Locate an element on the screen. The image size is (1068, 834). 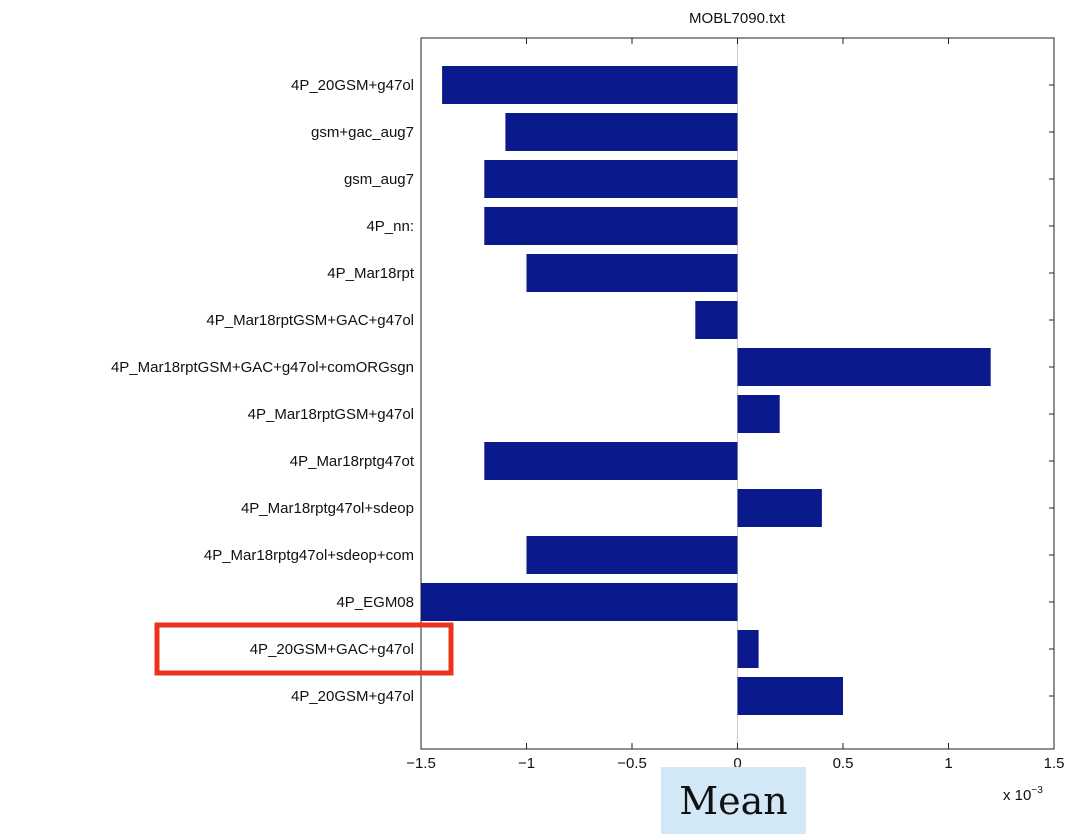
x-axis-label: Mean is located at coordinates (733, 800).